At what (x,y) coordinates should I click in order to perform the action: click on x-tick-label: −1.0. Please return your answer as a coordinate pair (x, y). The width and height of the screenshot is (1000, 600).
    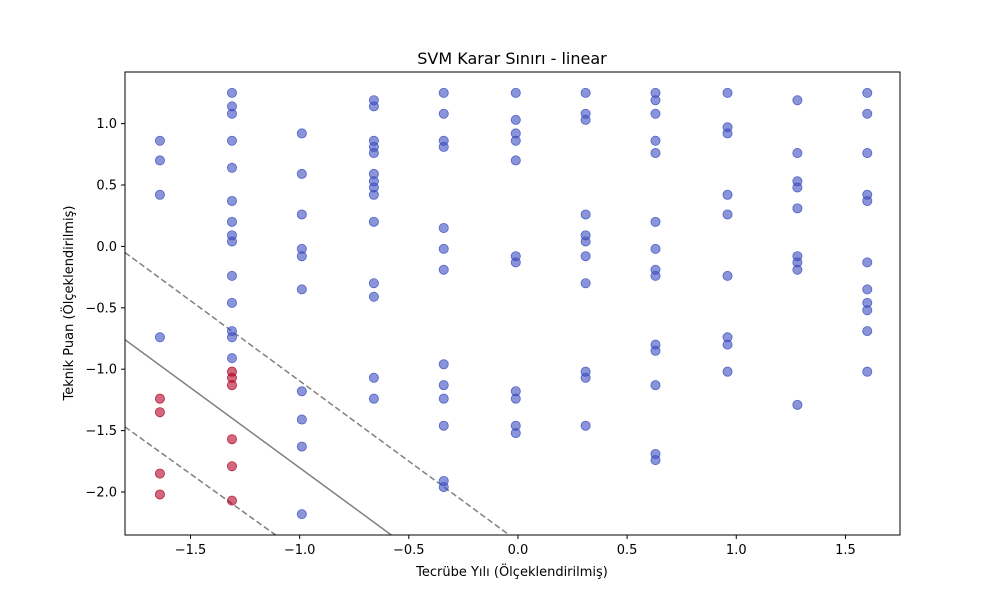
    Looking at the image, I should click on (300, 550).